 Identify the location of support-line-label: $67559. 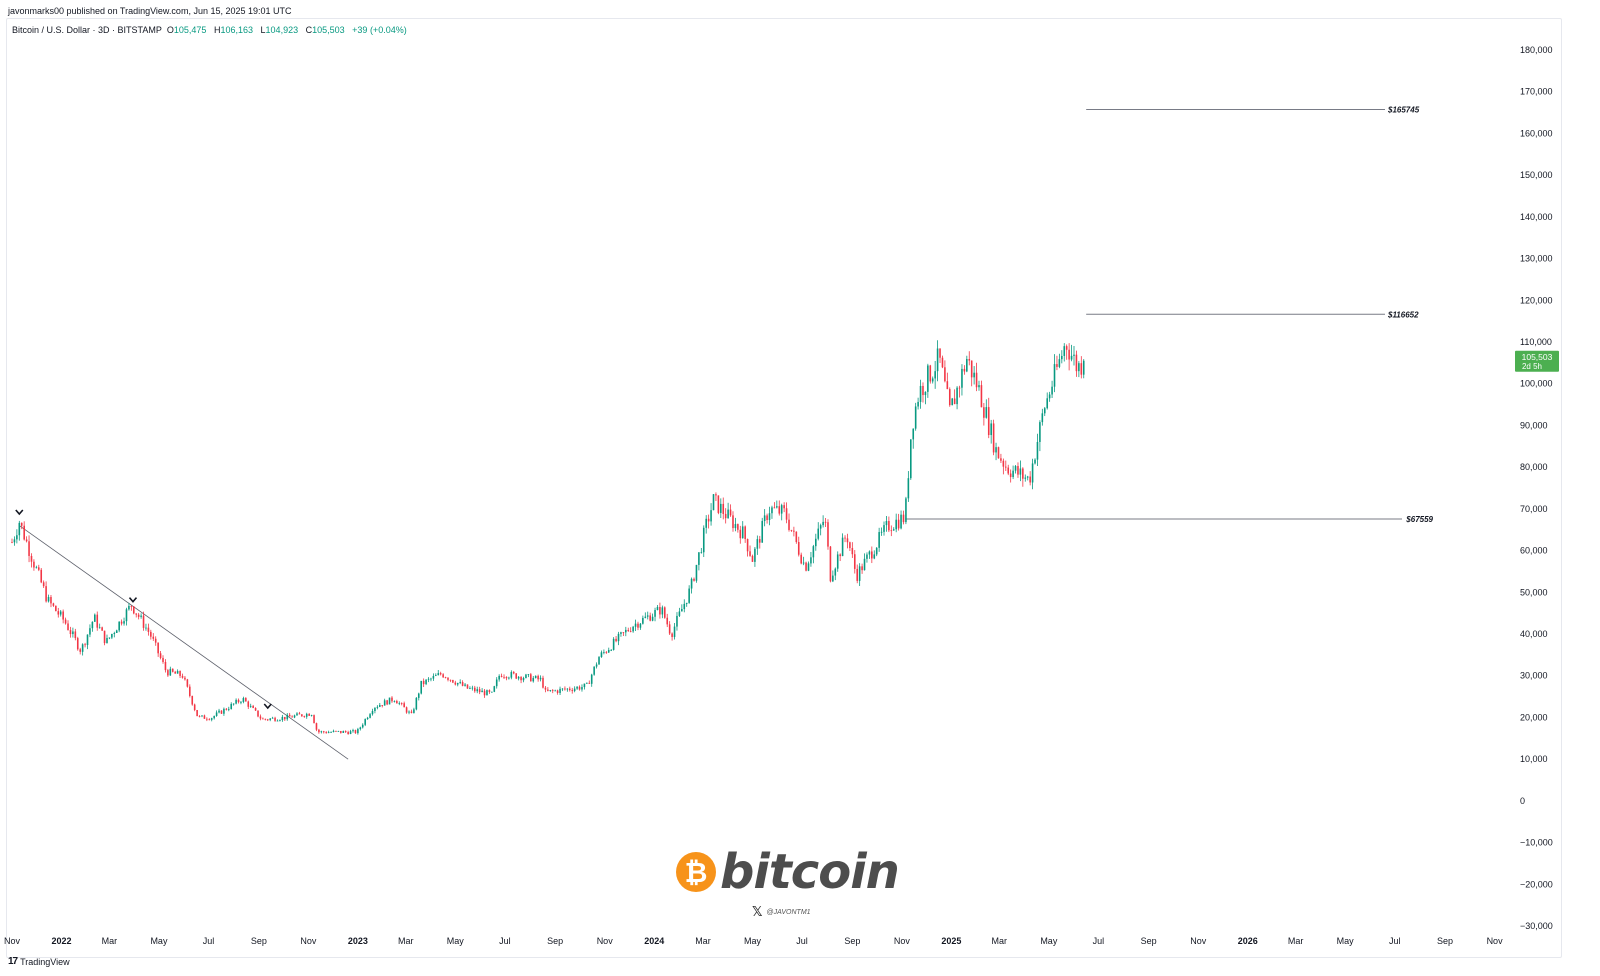
(1419, 519).